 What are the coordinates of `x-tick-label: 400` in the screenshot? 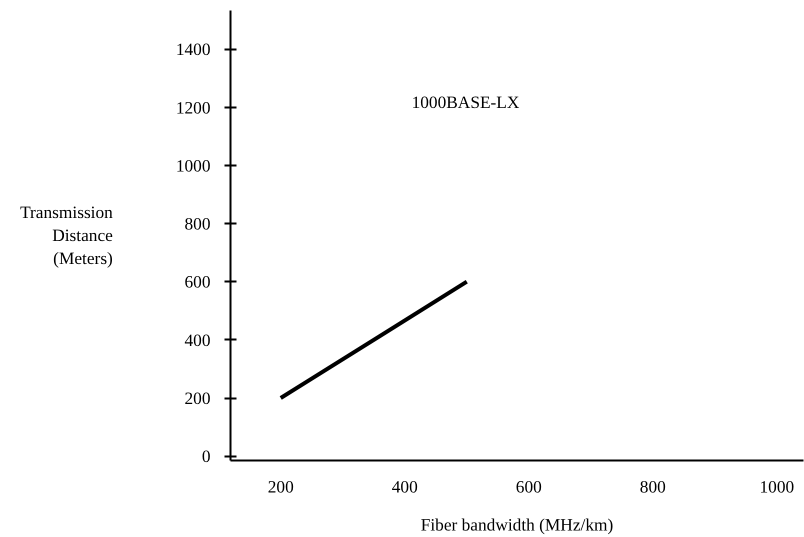 It's located at (405, 487).